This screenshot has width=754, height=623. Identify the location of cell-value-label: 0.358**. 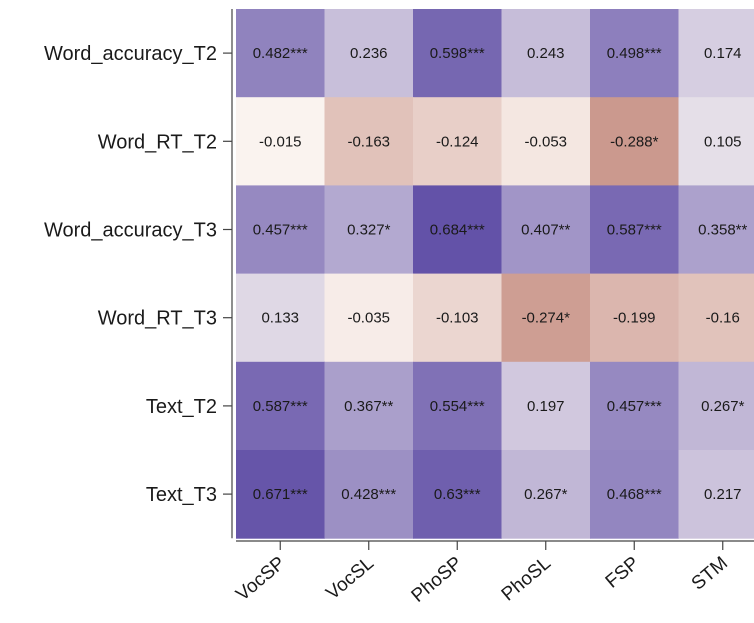
(722, 230).